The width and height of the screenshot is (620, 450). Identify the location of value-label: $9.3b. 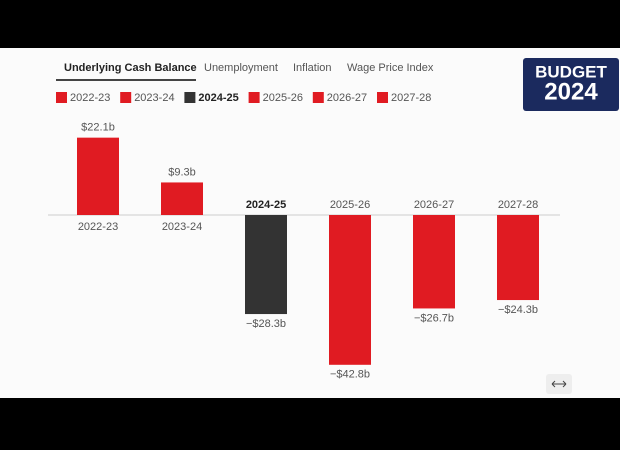
(182, 172).